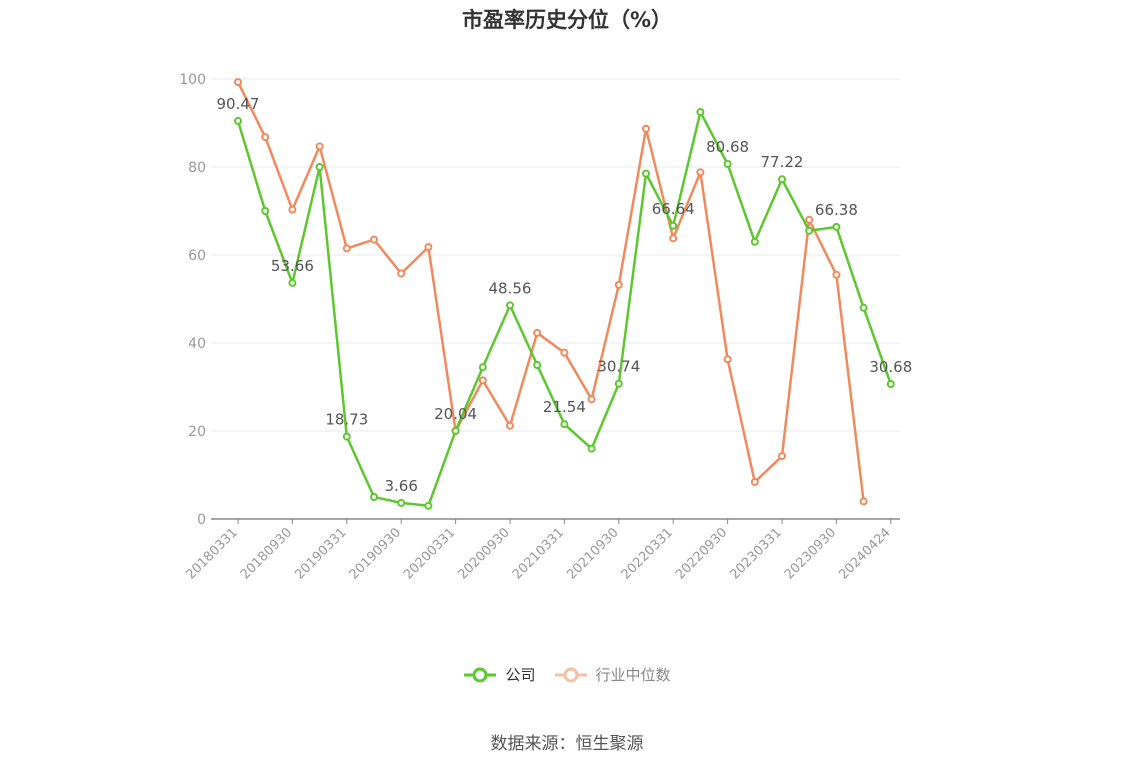 Image resolution: width=1134 pixels, height=766 pixels. What do you see at coordinates (782, 162) in the screenshot?
I see `data-label: 77.22` at bounding box center [782, 162].